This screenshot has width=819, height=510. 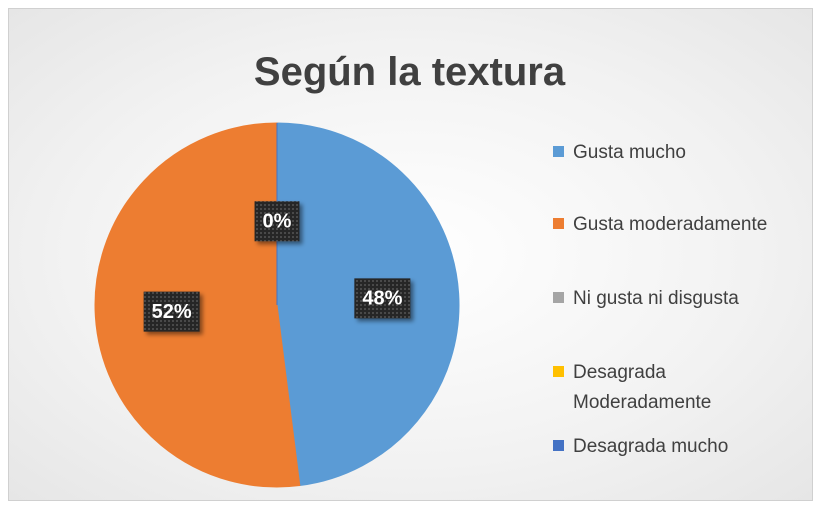 I want to click on data-label: 0%, so click(x=277, y=222).